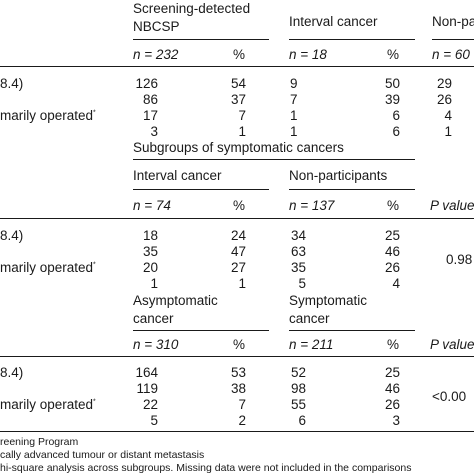 The height and width of the screenshot is (474, 474). Describe the element at coordinates (459, 259) in the screenshot. I see `pvalue: 0.98` at that location.